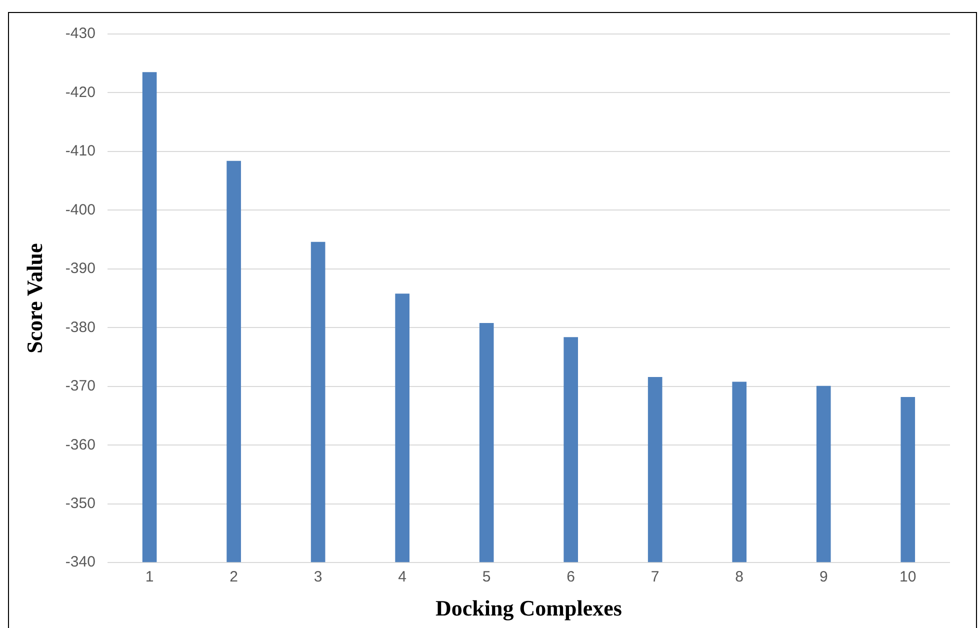  Describe the element at coordinates (80, 386) in the screenshot. I see `y-tick-label: -370` at that location.